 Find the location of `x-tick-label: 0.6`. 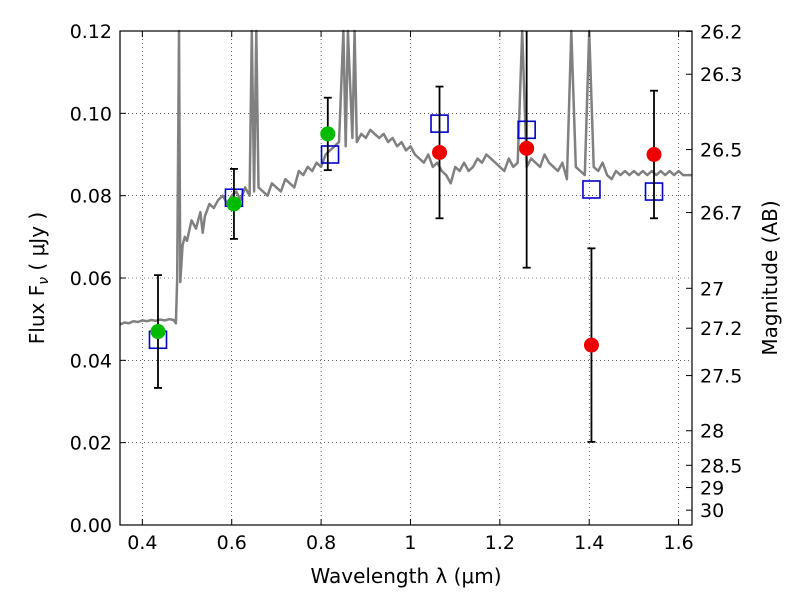

x-tick-label: 0.6 is located at coordinates (232, 543).